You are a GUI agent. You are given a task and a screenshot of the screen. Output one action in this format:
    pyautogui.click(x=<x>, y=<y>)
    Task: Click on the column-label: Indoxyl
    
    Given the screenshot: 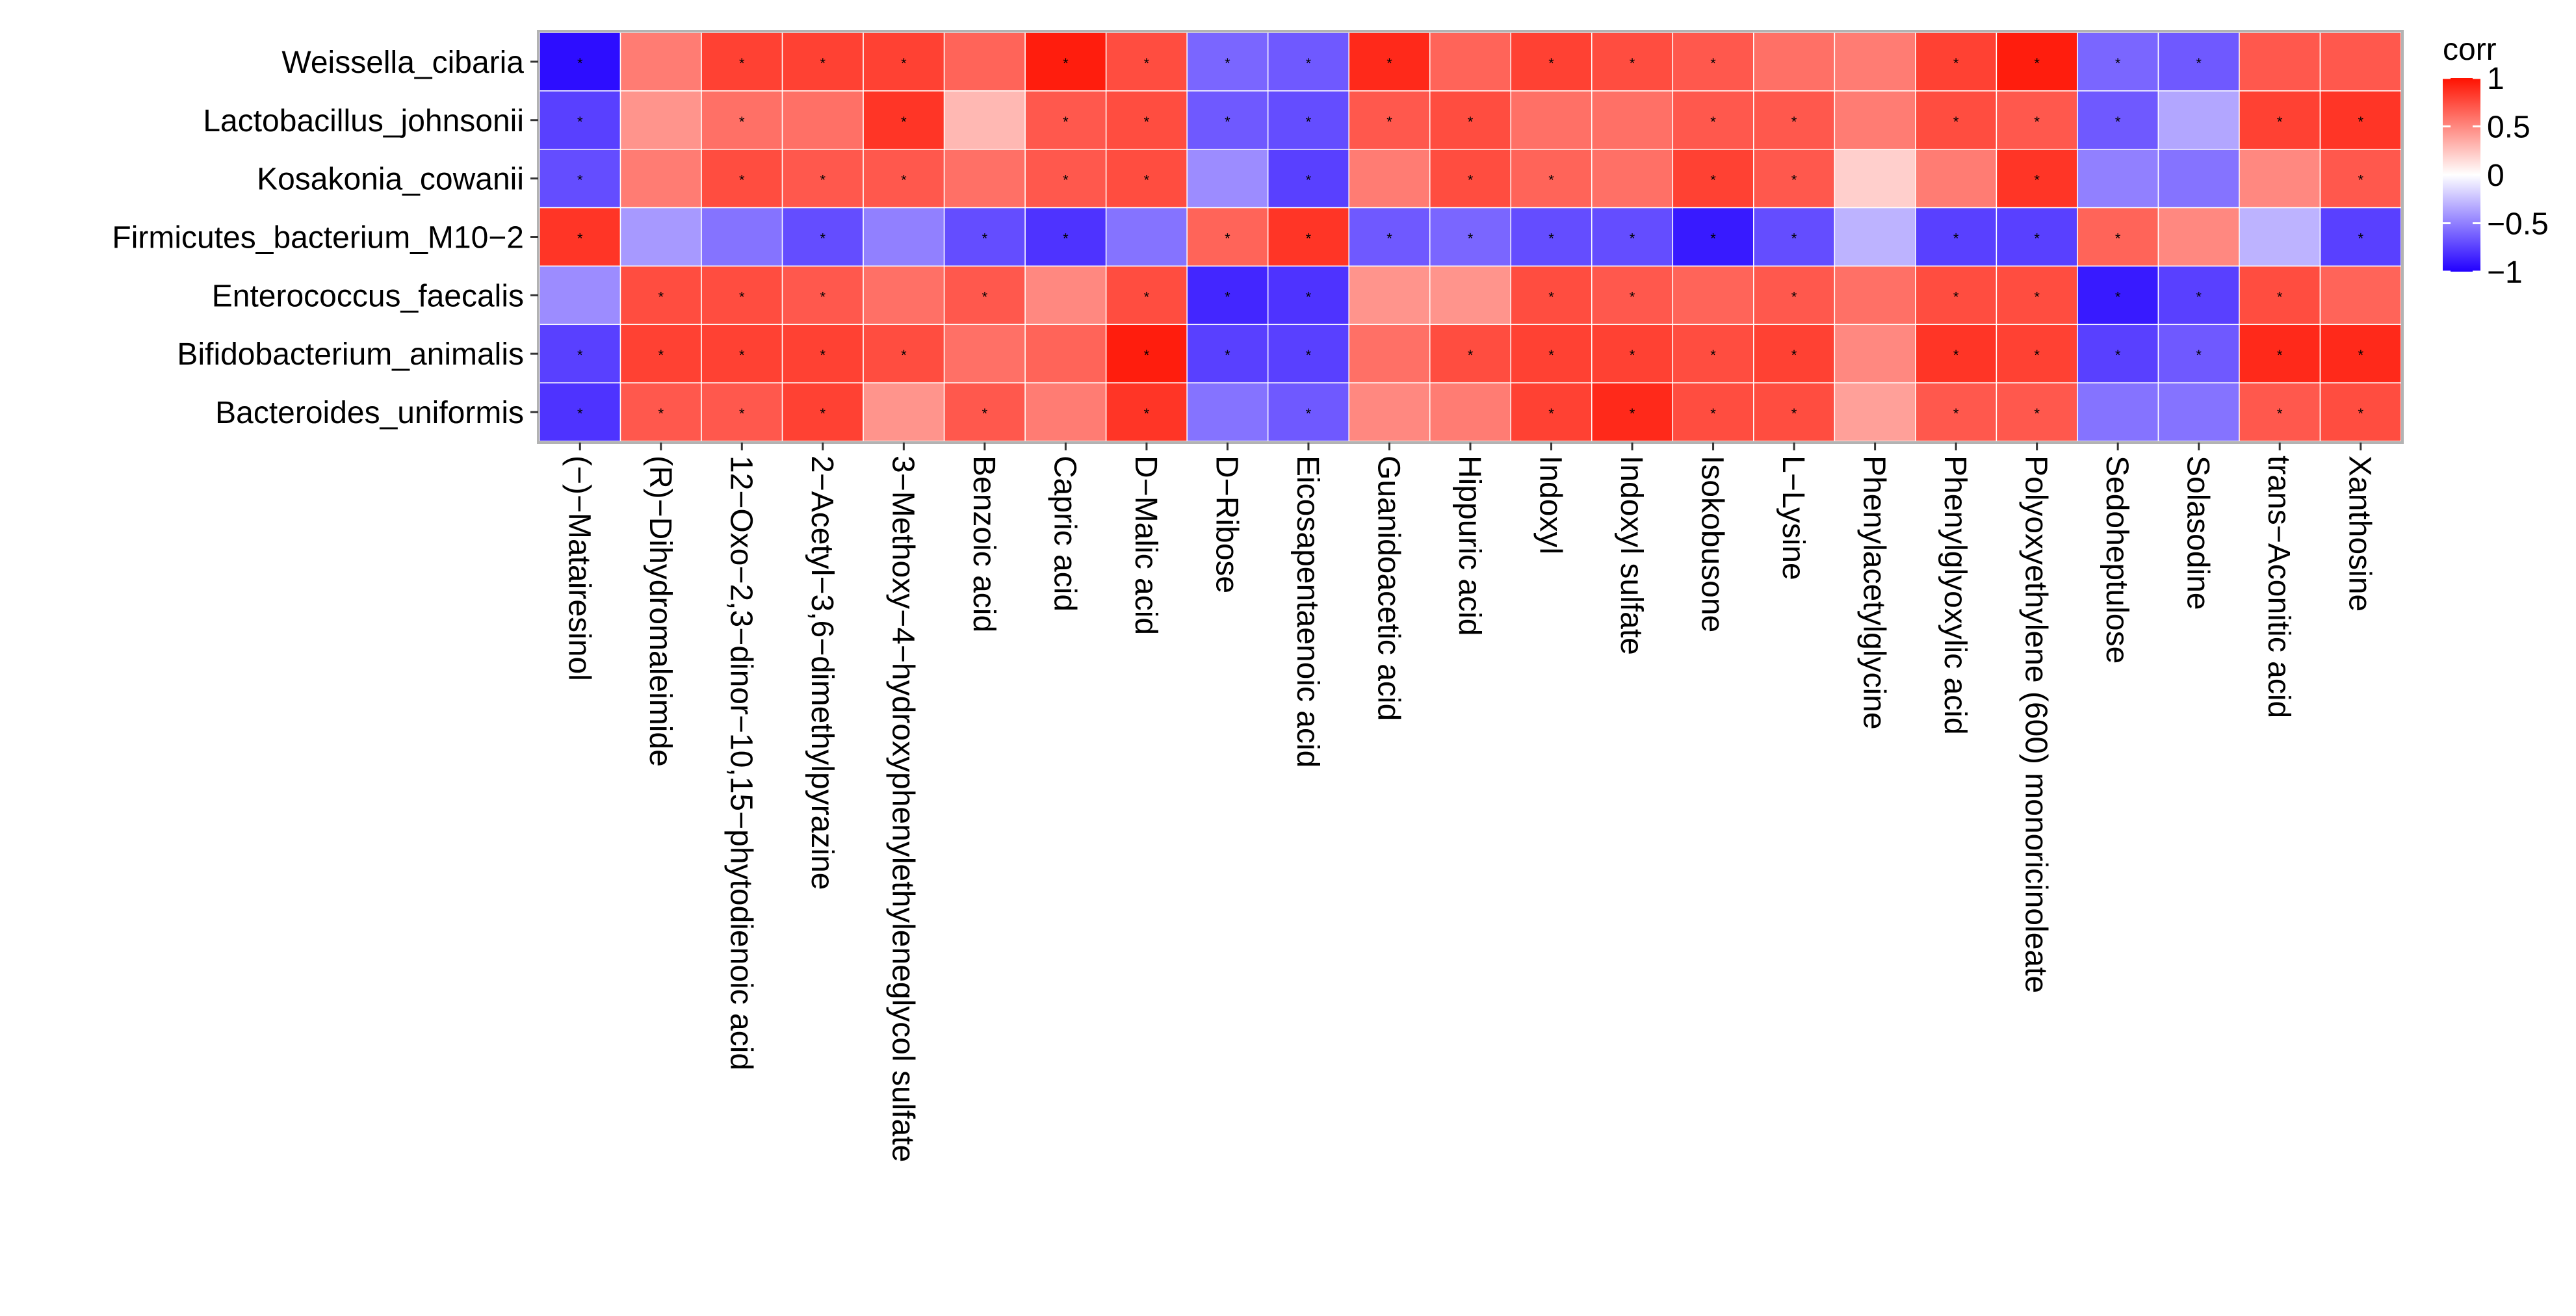 What is the action you would take?
    pyautogui.click(x=1550, y=505)
    